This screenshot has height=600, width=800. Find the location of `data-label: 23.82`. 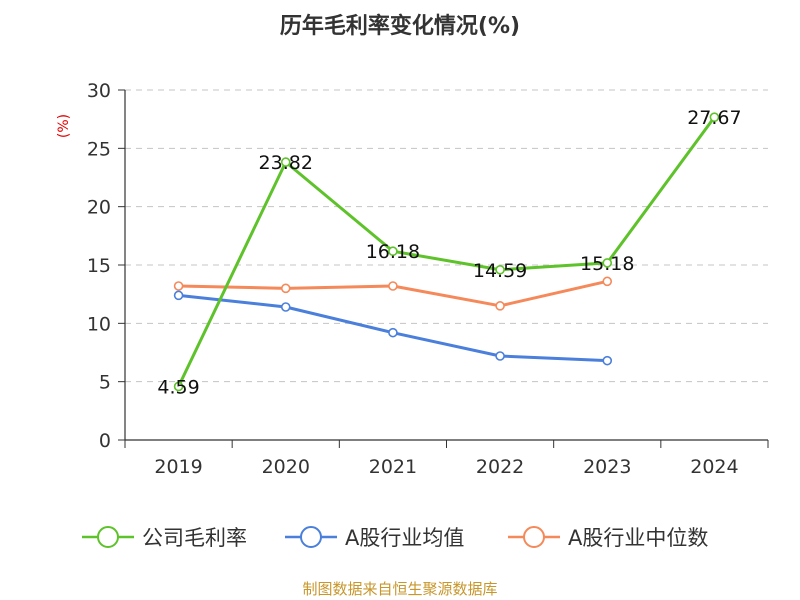

data-label: 23.82 is located at coordinates (286, 163).